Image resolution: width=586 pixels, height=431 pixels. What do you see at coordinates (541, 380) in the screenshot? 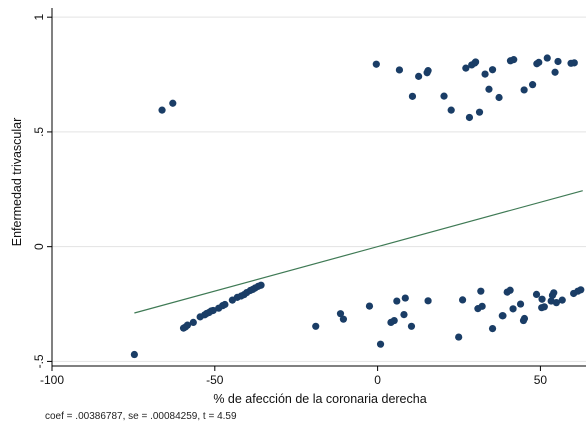
I see `x-tick-label: 50` at bounding box center [541, 380].